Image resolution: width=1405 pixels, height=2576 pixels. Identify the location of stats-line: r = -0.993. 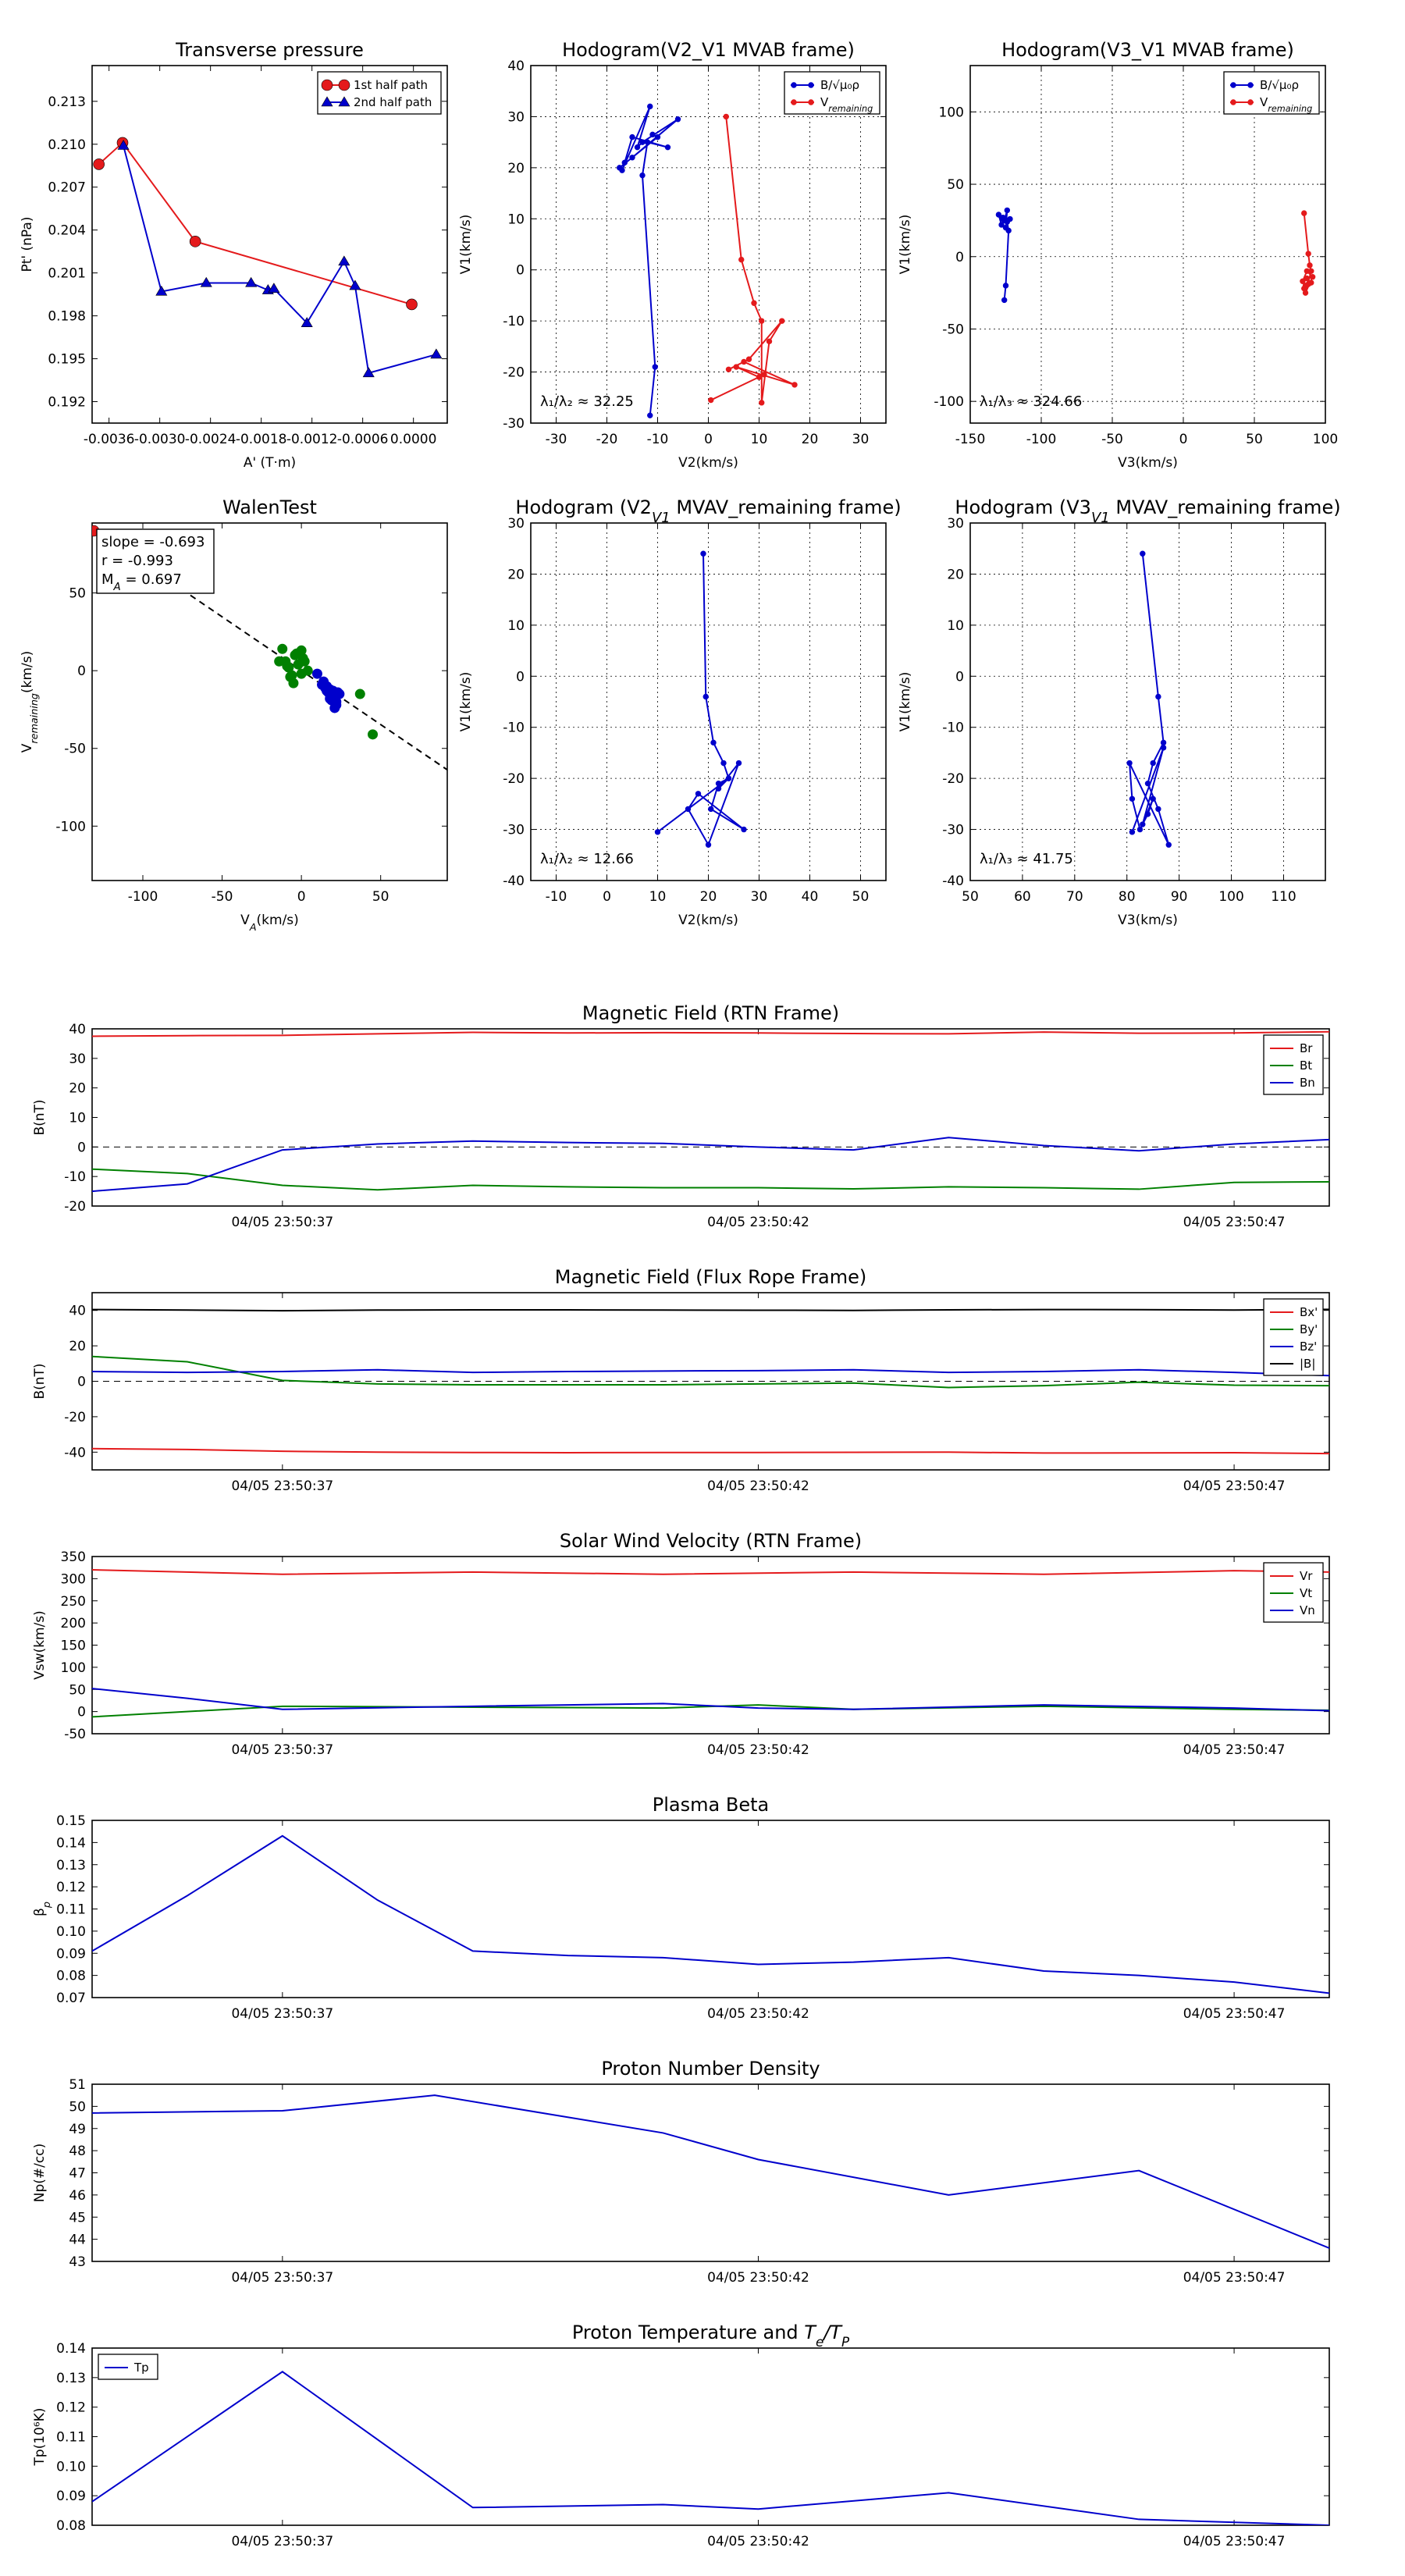
(137, 561).